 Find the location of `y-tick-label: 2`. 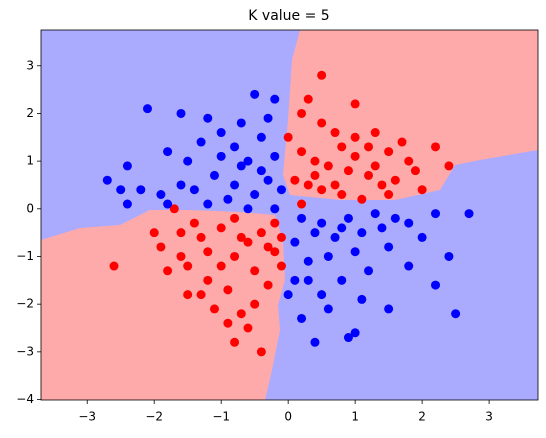

y-tick-label: 2 is located at coordinates (30, 113).